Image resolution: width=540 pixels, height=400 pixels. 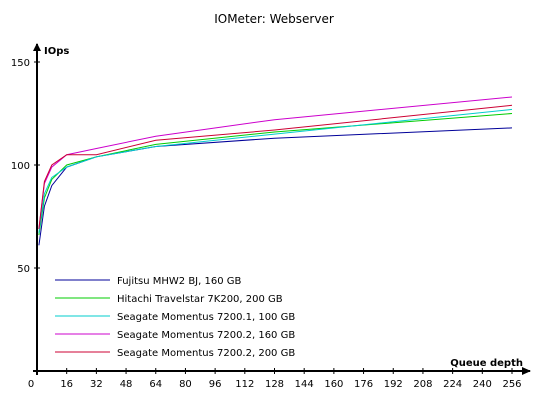 What do you see at coordinates (274, 19) in the screenshot?
I see `chart-title: IOMeter: Webserver` at bounding box center [274, 19].